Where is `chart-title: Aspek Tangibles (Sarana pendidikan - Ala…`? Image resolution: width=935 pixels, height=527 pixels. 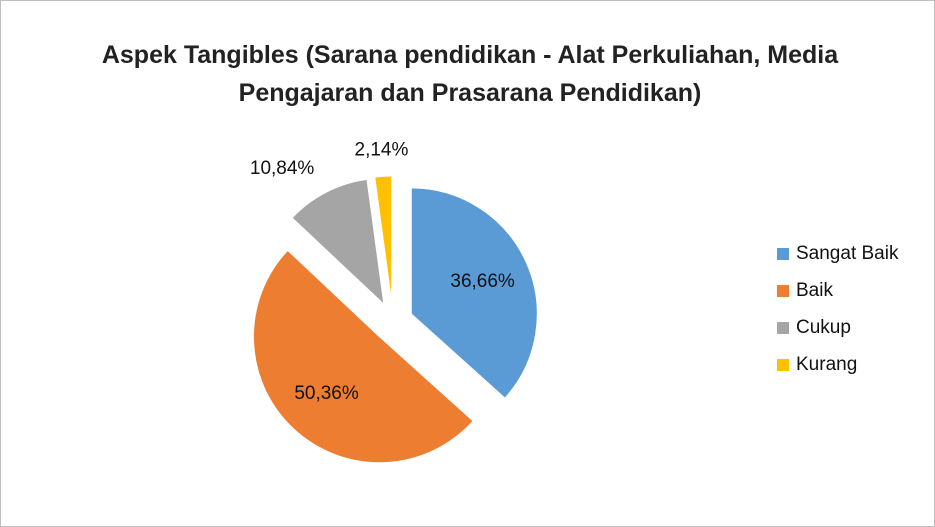
chart-title: Aspek Tangibles (Sarana pendidikan - Ala… is located at coordinates (470, 74).